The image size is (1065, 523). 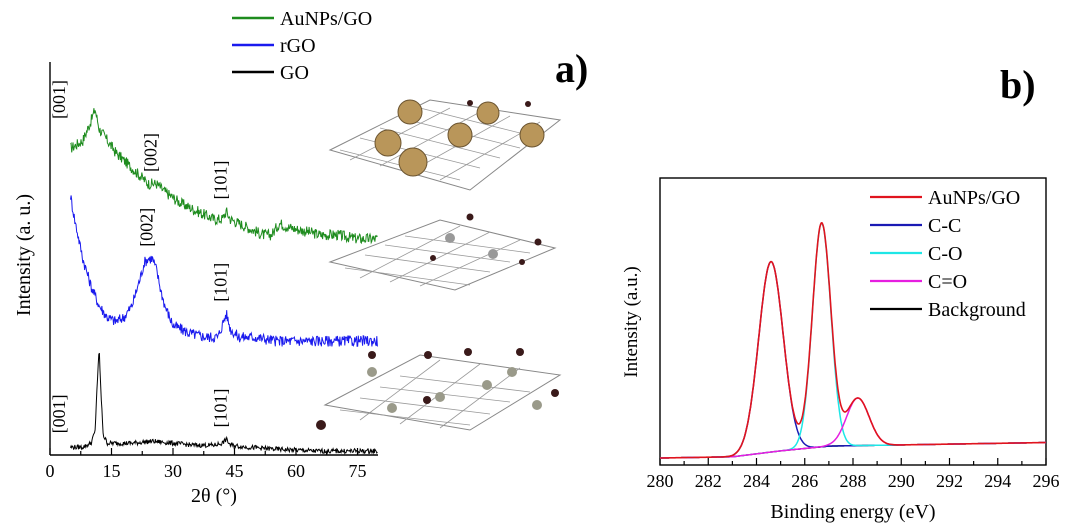 What do you see at coordinates (235, 471) in the screenshot?
I see `panel-a-x-tick-label: 45` at bounding box center [235, 471].